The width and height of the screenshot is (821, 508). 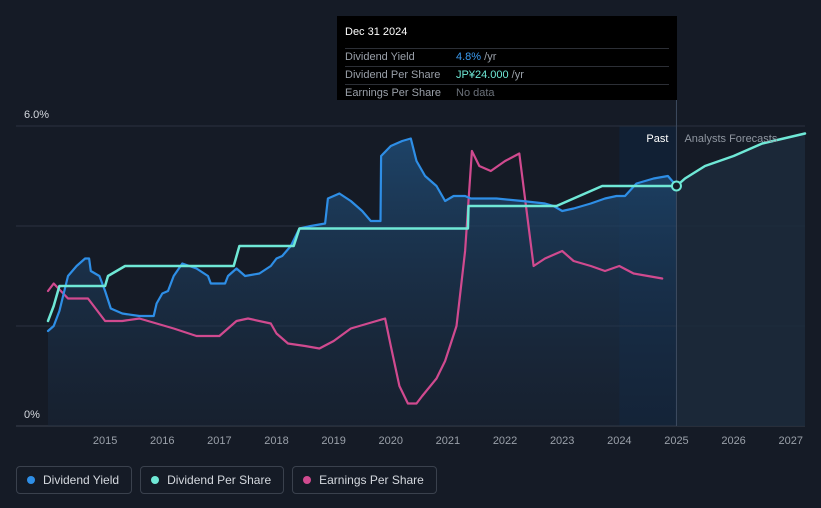 What do you see at coordinates (333, 441) in the screenshot?
I see `x-tick-label: 2019` at bounding box center [333, 441].